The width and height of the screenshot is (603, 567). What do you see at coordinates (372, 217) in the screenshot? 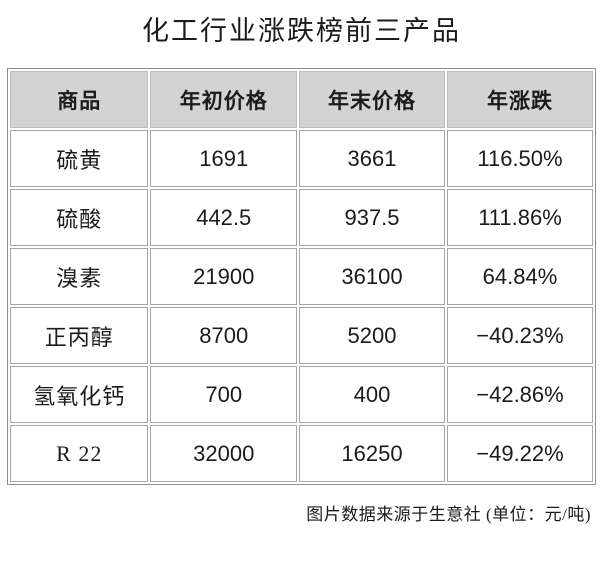
I see `end-price-cell: 937.5` at bounding box center [372, 217].